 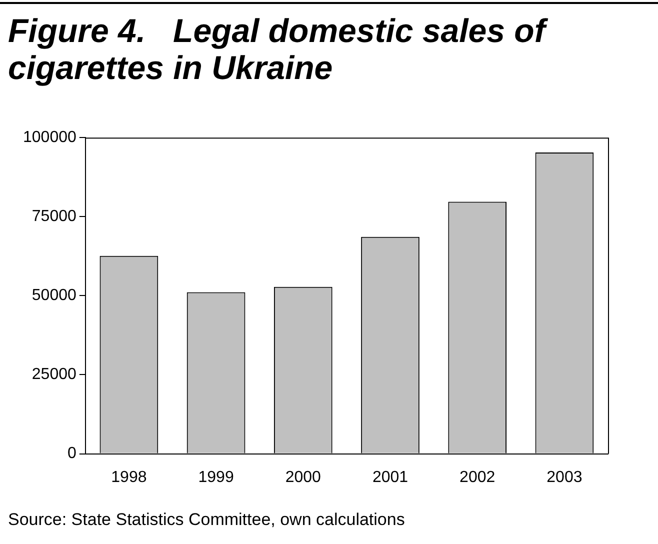 I want to click on x-tick-label: 1999, so click(x=216, y=477).